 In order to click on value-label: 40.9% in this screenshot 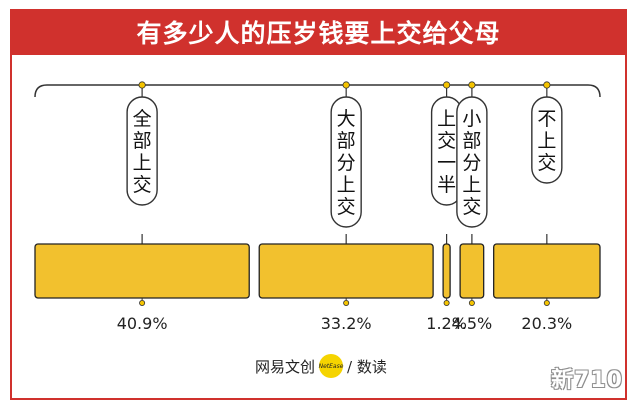, I will do `click(142, 323)`.